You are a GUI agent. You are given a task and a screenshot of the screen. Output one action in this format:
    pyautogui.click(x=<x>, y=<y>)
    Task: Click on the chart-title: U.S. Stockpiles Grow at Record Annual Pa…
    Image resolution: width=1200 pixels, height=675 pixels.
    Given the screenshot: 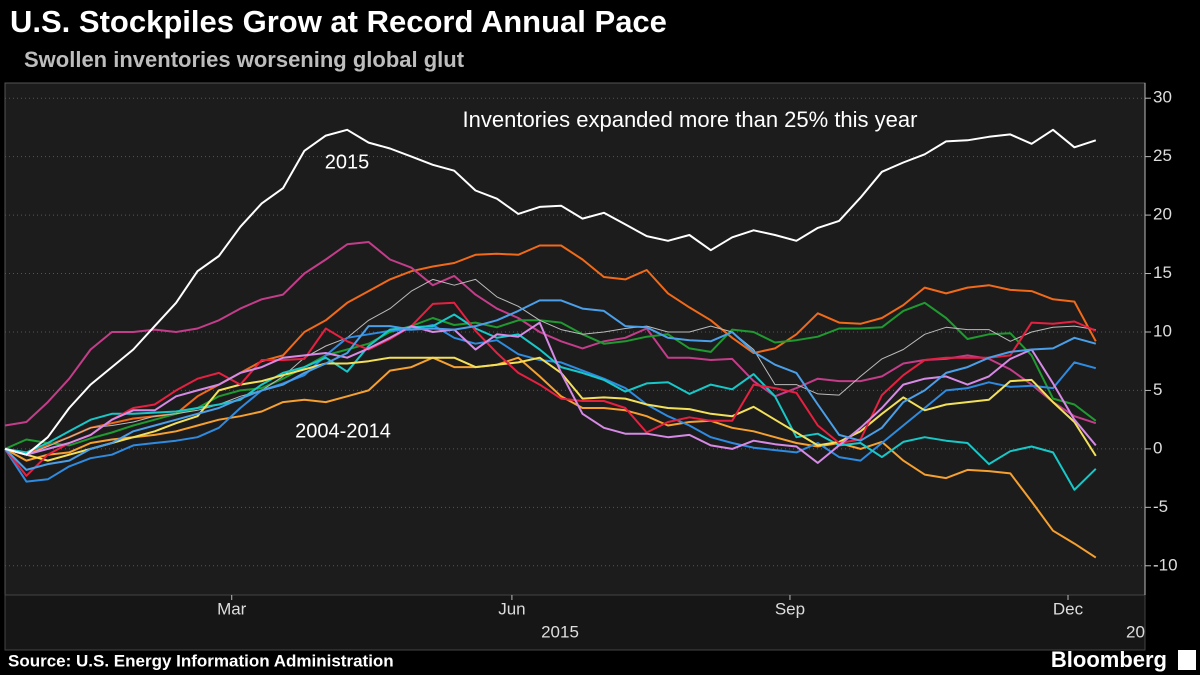 What is the action you would take?
    pyautogui.click(x=338, y=21)
    